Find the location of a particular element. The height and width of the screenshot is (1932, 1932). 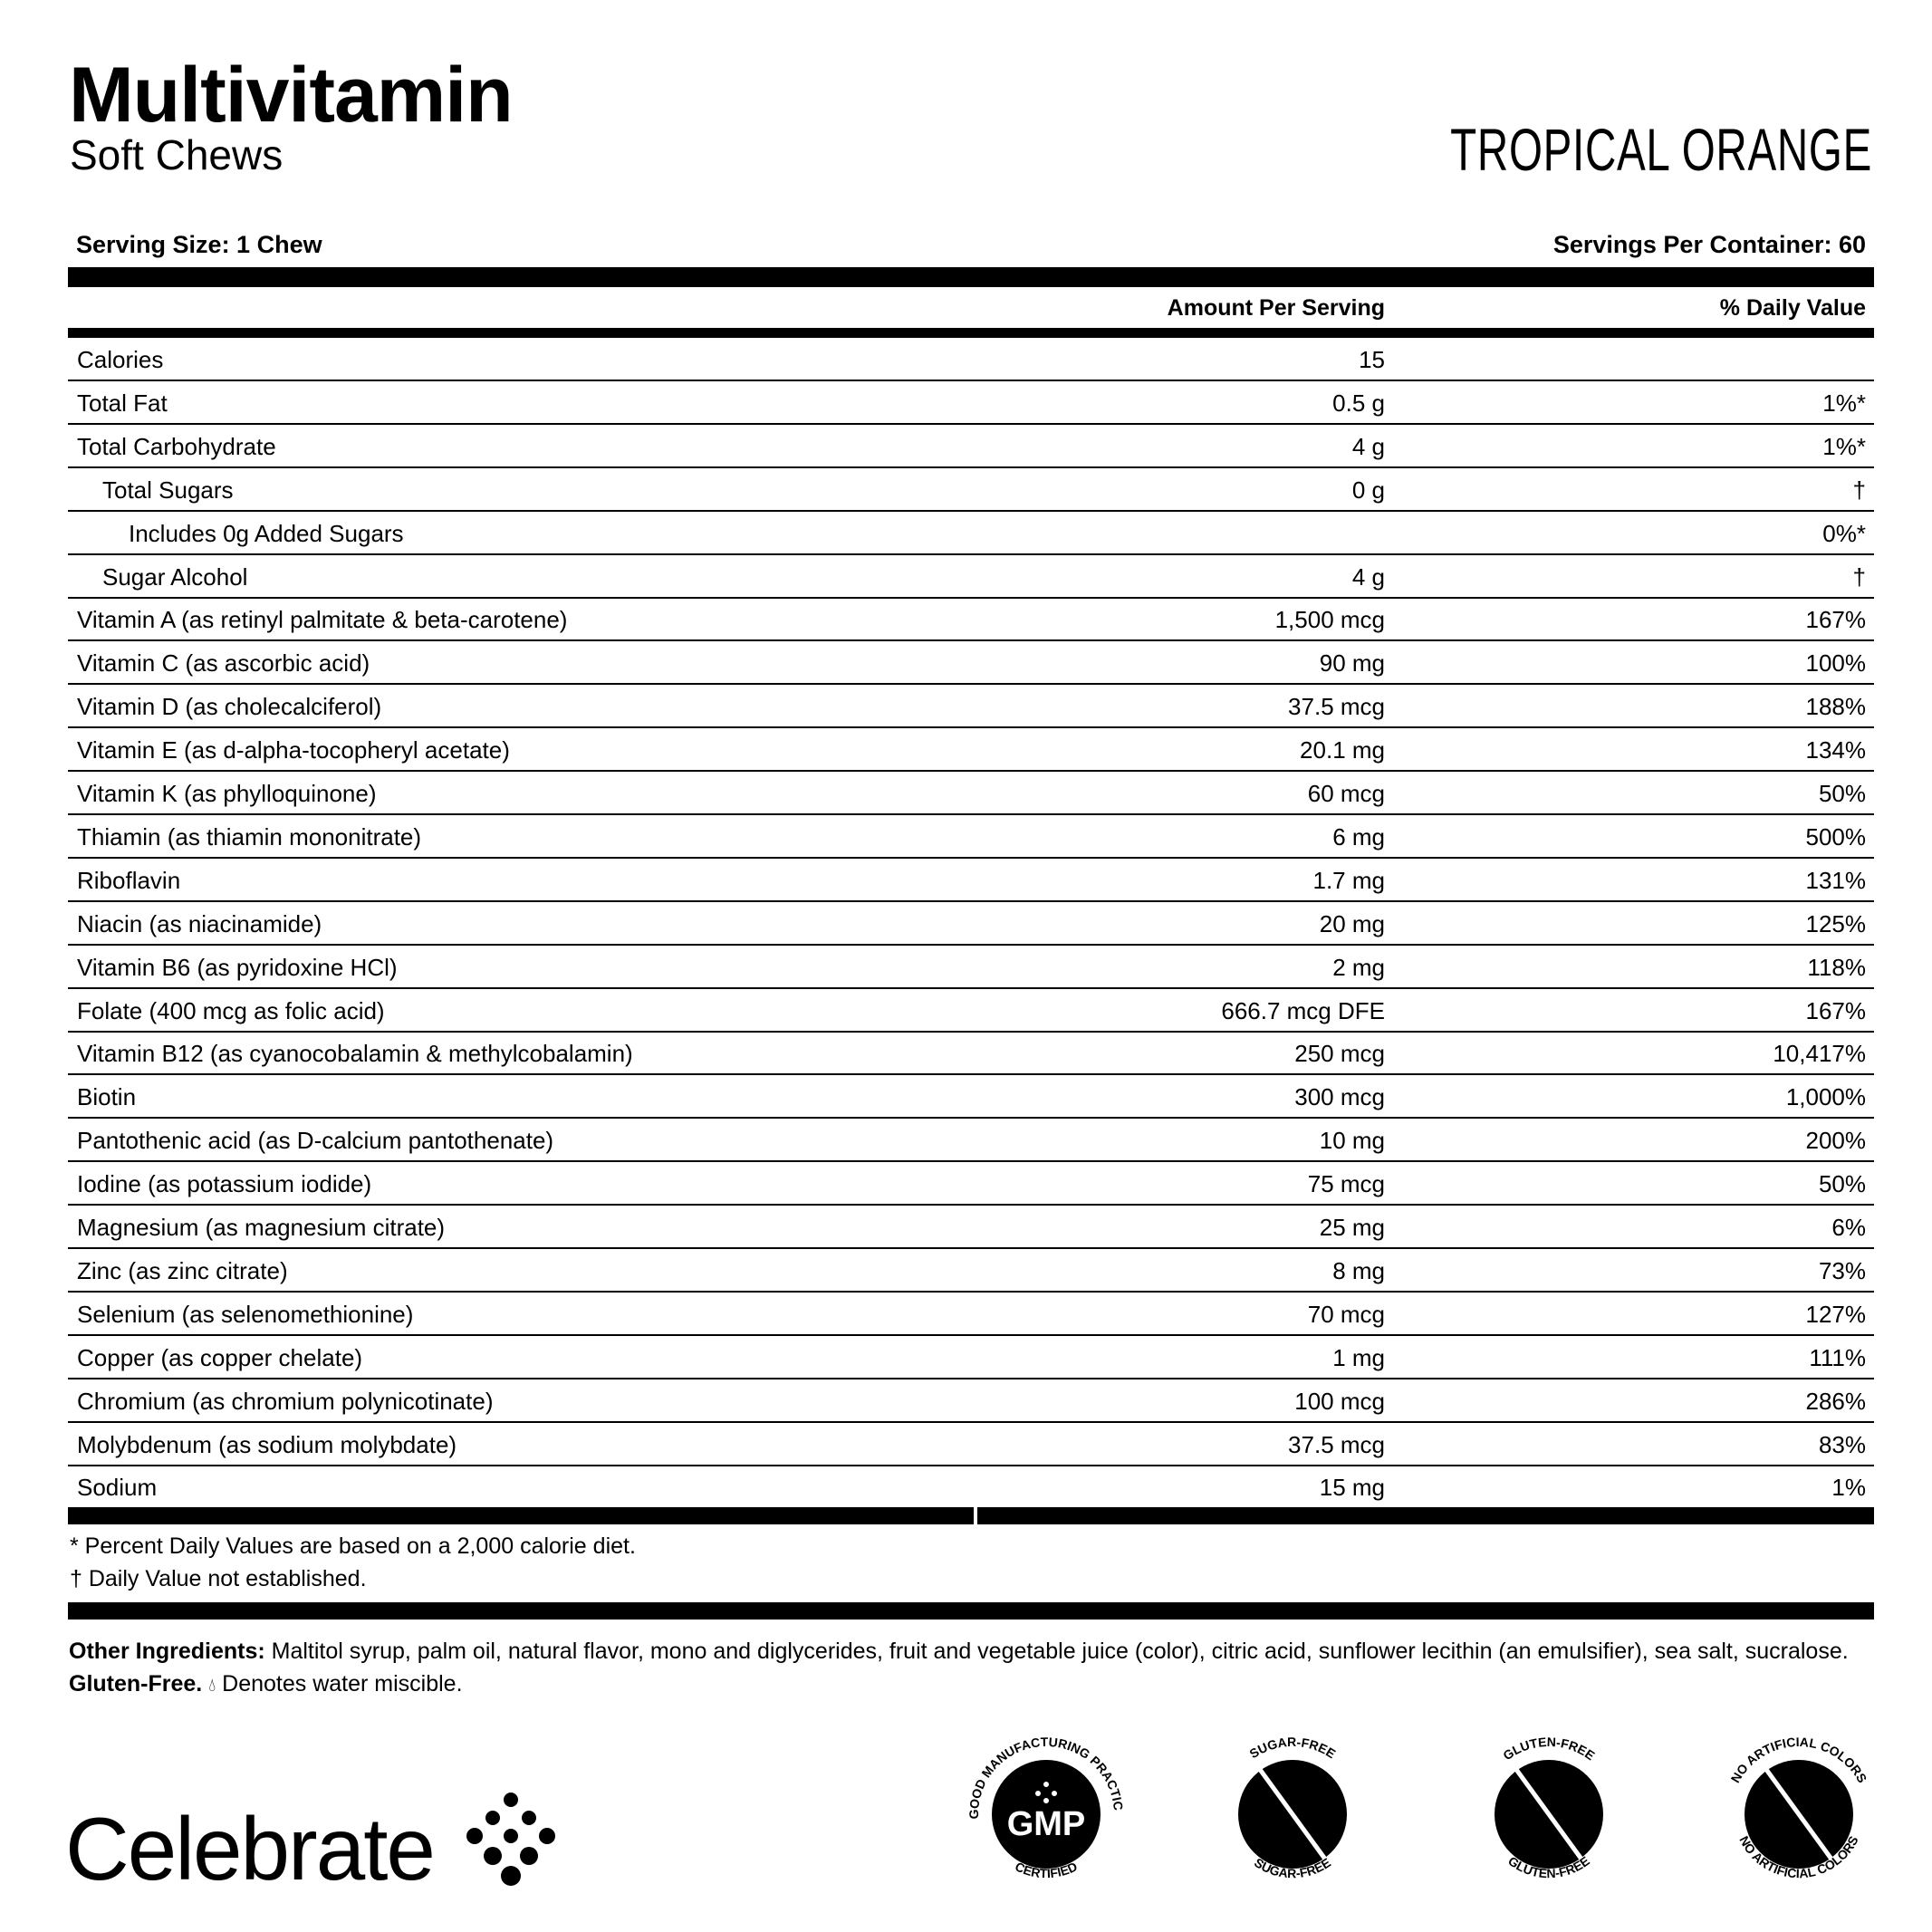

nutrient-dv: 83% is located at coordinates (1842, 1444).